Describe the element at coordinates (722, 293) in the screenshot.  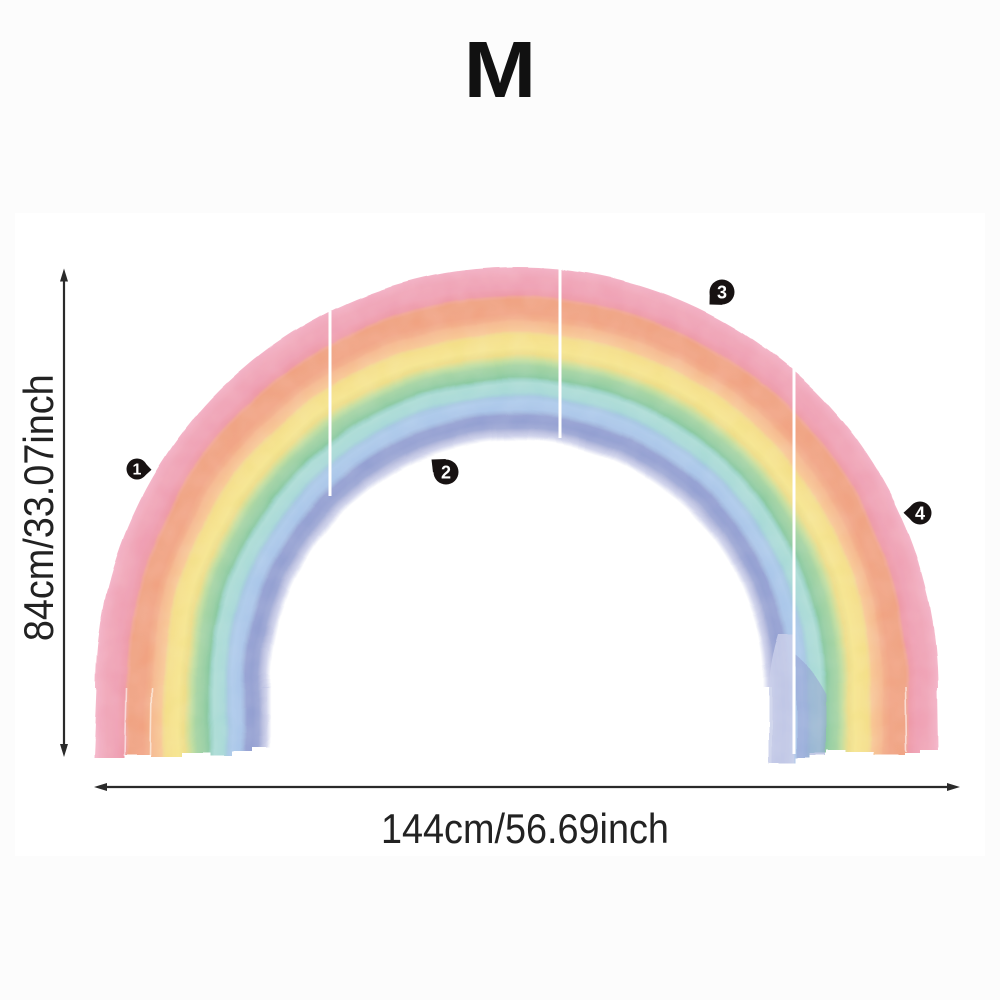
I see `svg-text: 3` at that location.